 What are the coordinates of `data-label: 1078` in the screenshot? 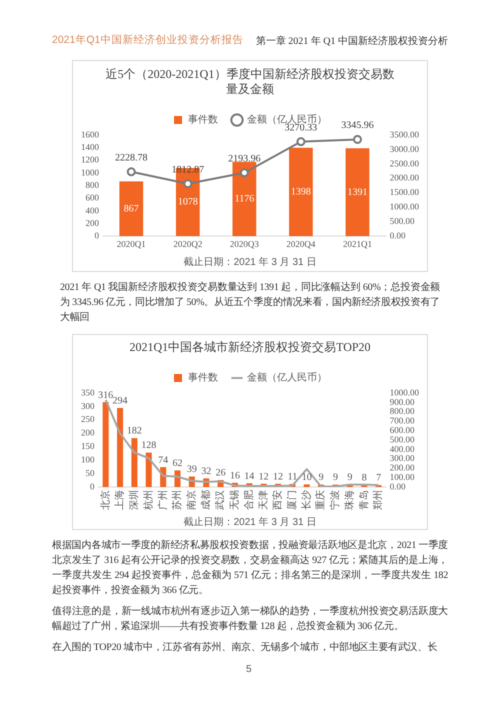 It's located at (188, 202).